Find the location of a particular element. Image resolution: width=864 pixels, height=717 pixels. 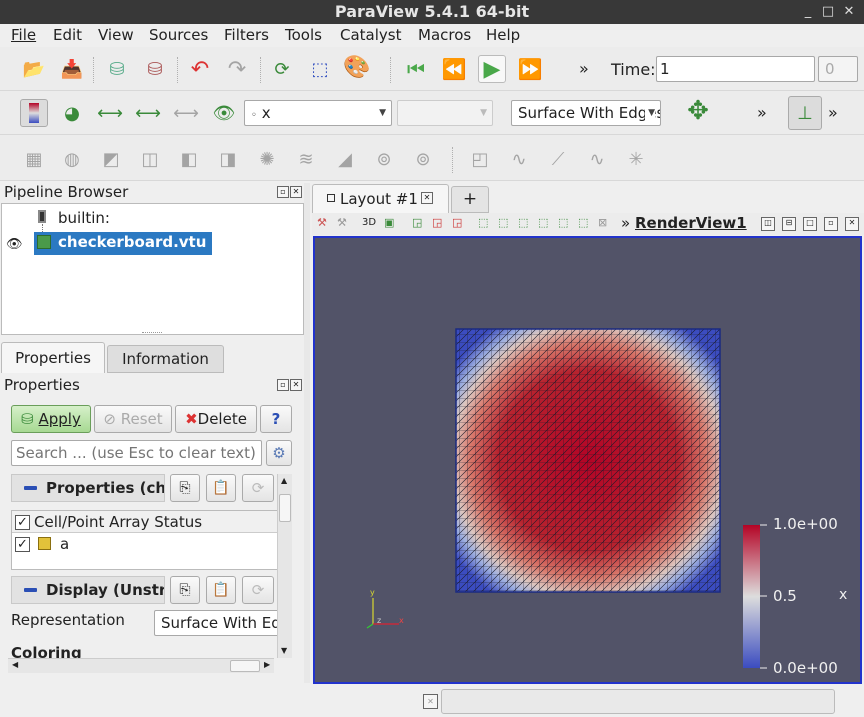

help-button: ? is located at coordinates (276, 419).